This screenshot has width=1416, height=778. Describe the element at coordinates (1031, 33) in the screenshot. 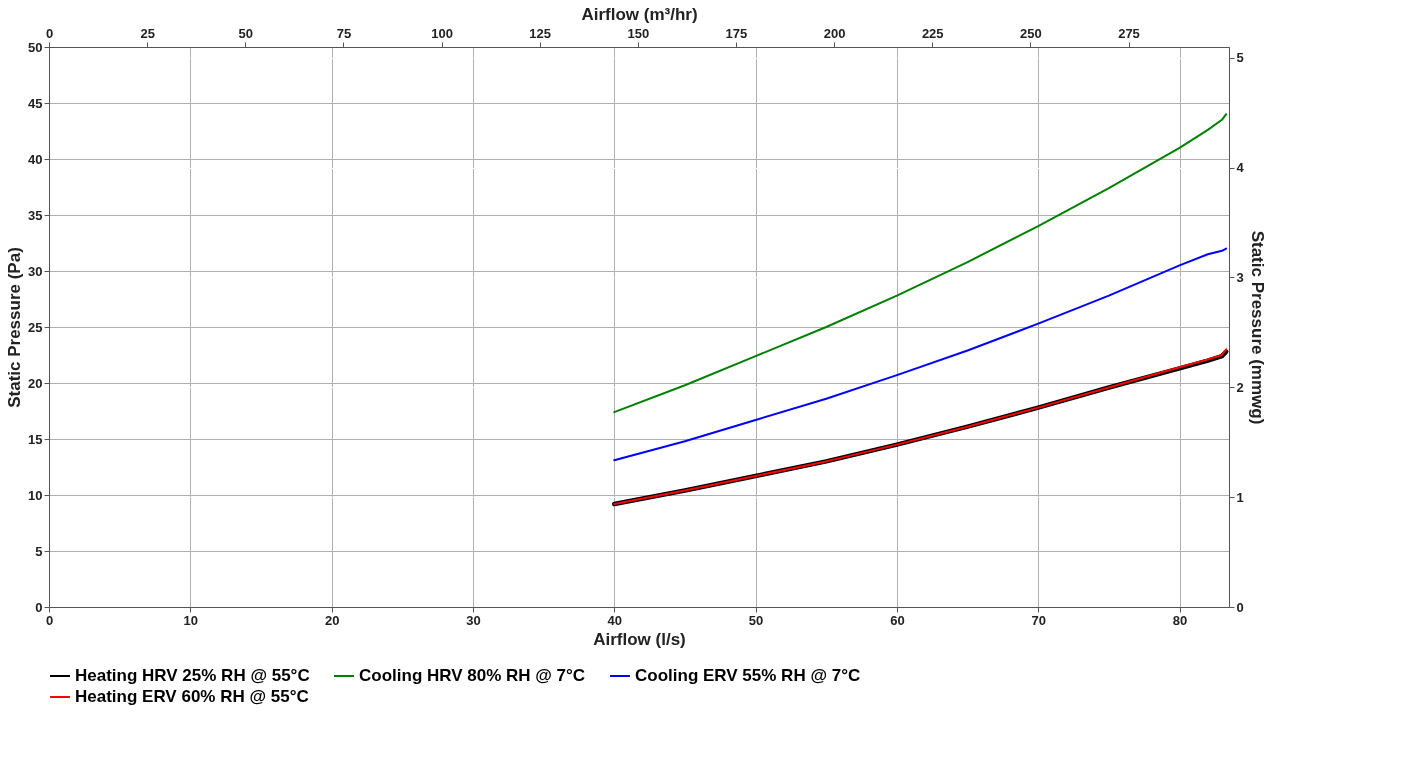

I see `x2-tick-label: 250` at that location.